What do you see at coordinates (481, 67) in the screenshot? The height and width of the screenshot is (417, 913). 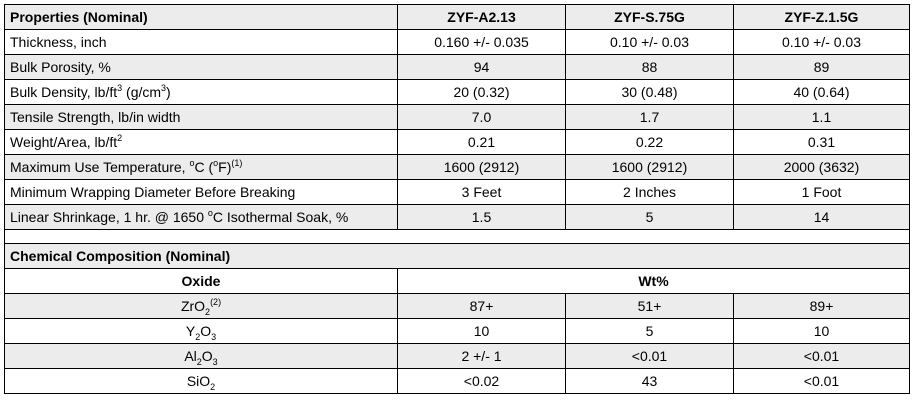 I see `cell-value: 94` at bounding box center [481, 67].